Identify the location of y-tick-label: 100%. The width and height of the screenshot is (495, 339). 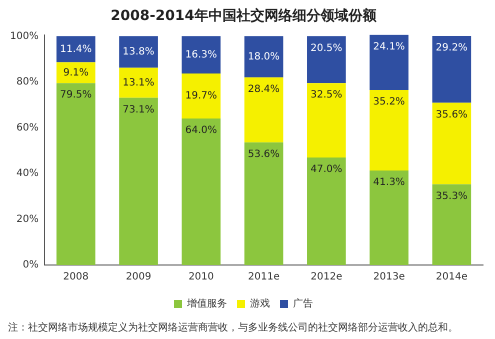
(24, 36).